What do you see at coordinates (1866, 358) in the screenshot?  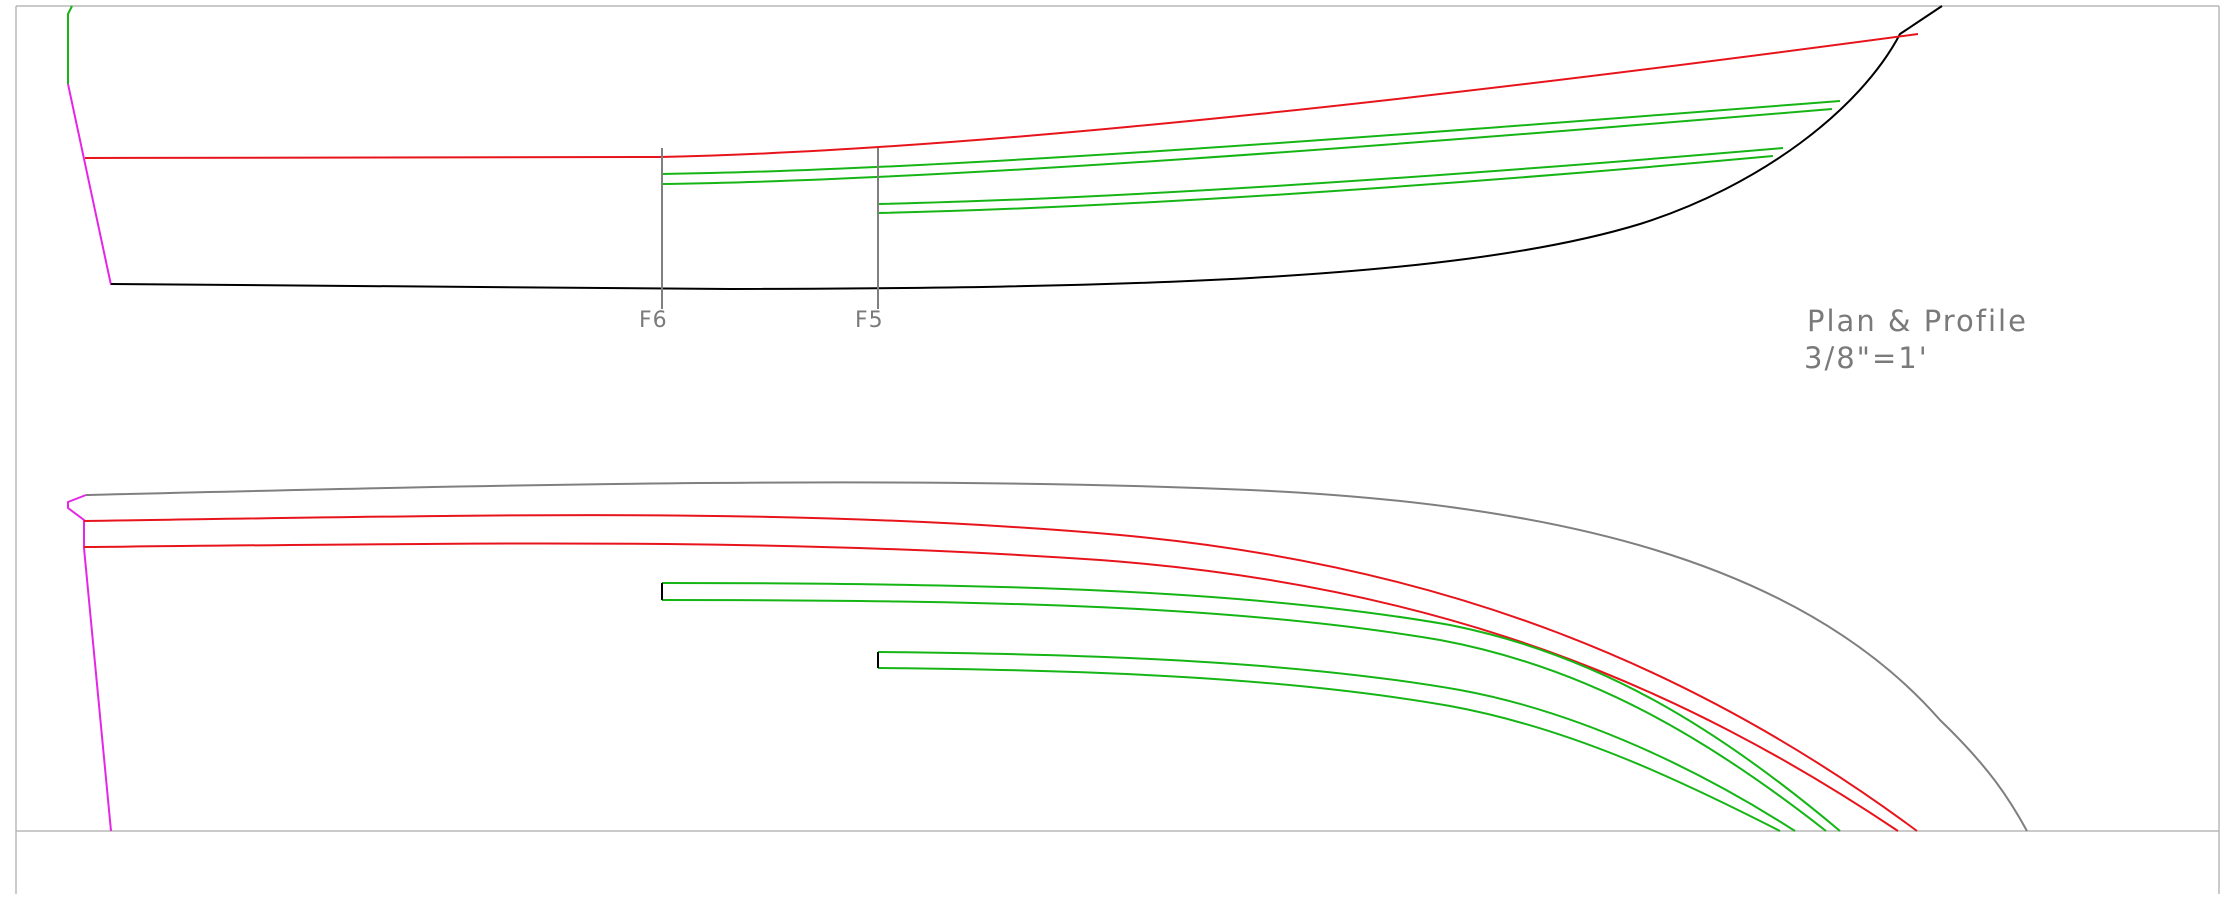 I see `drawing-scale: 3/8"=1'` at bounding box center [1866, 358].